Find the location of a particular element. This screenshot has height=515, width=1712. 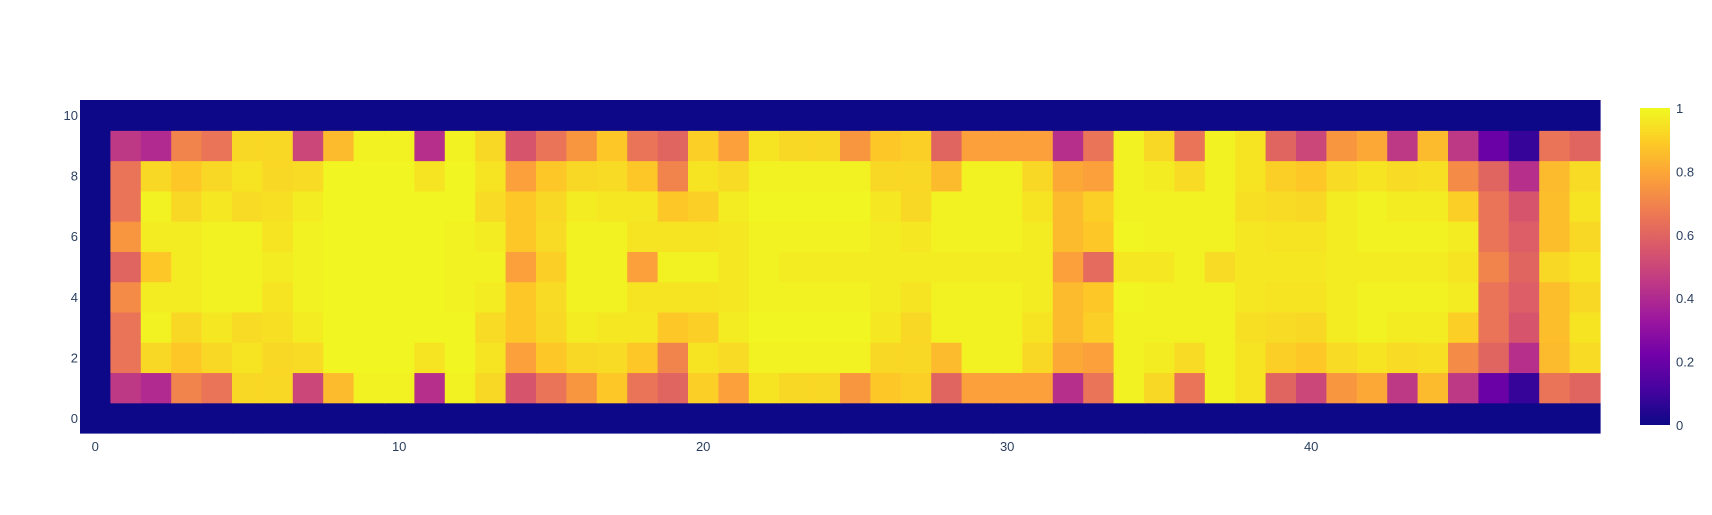

colorbar-gradient is located at coordinates (1655, 266).